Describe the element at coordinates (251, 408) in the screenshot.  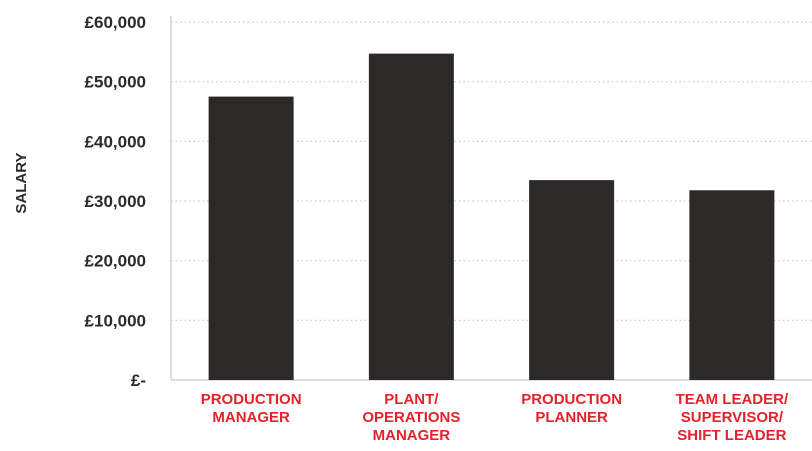
I see `x-category-label: PRODUCTION MANAGER` at that location.